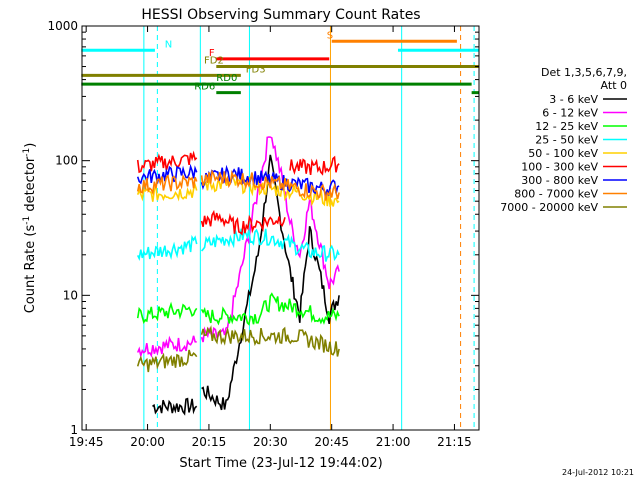 The width and height of the screenshot is (640, 480). What do you see at coordinates (62, 26) in the screenshot?
I see `y-tick-label-3: 1000` at bounding box center [62, 26].